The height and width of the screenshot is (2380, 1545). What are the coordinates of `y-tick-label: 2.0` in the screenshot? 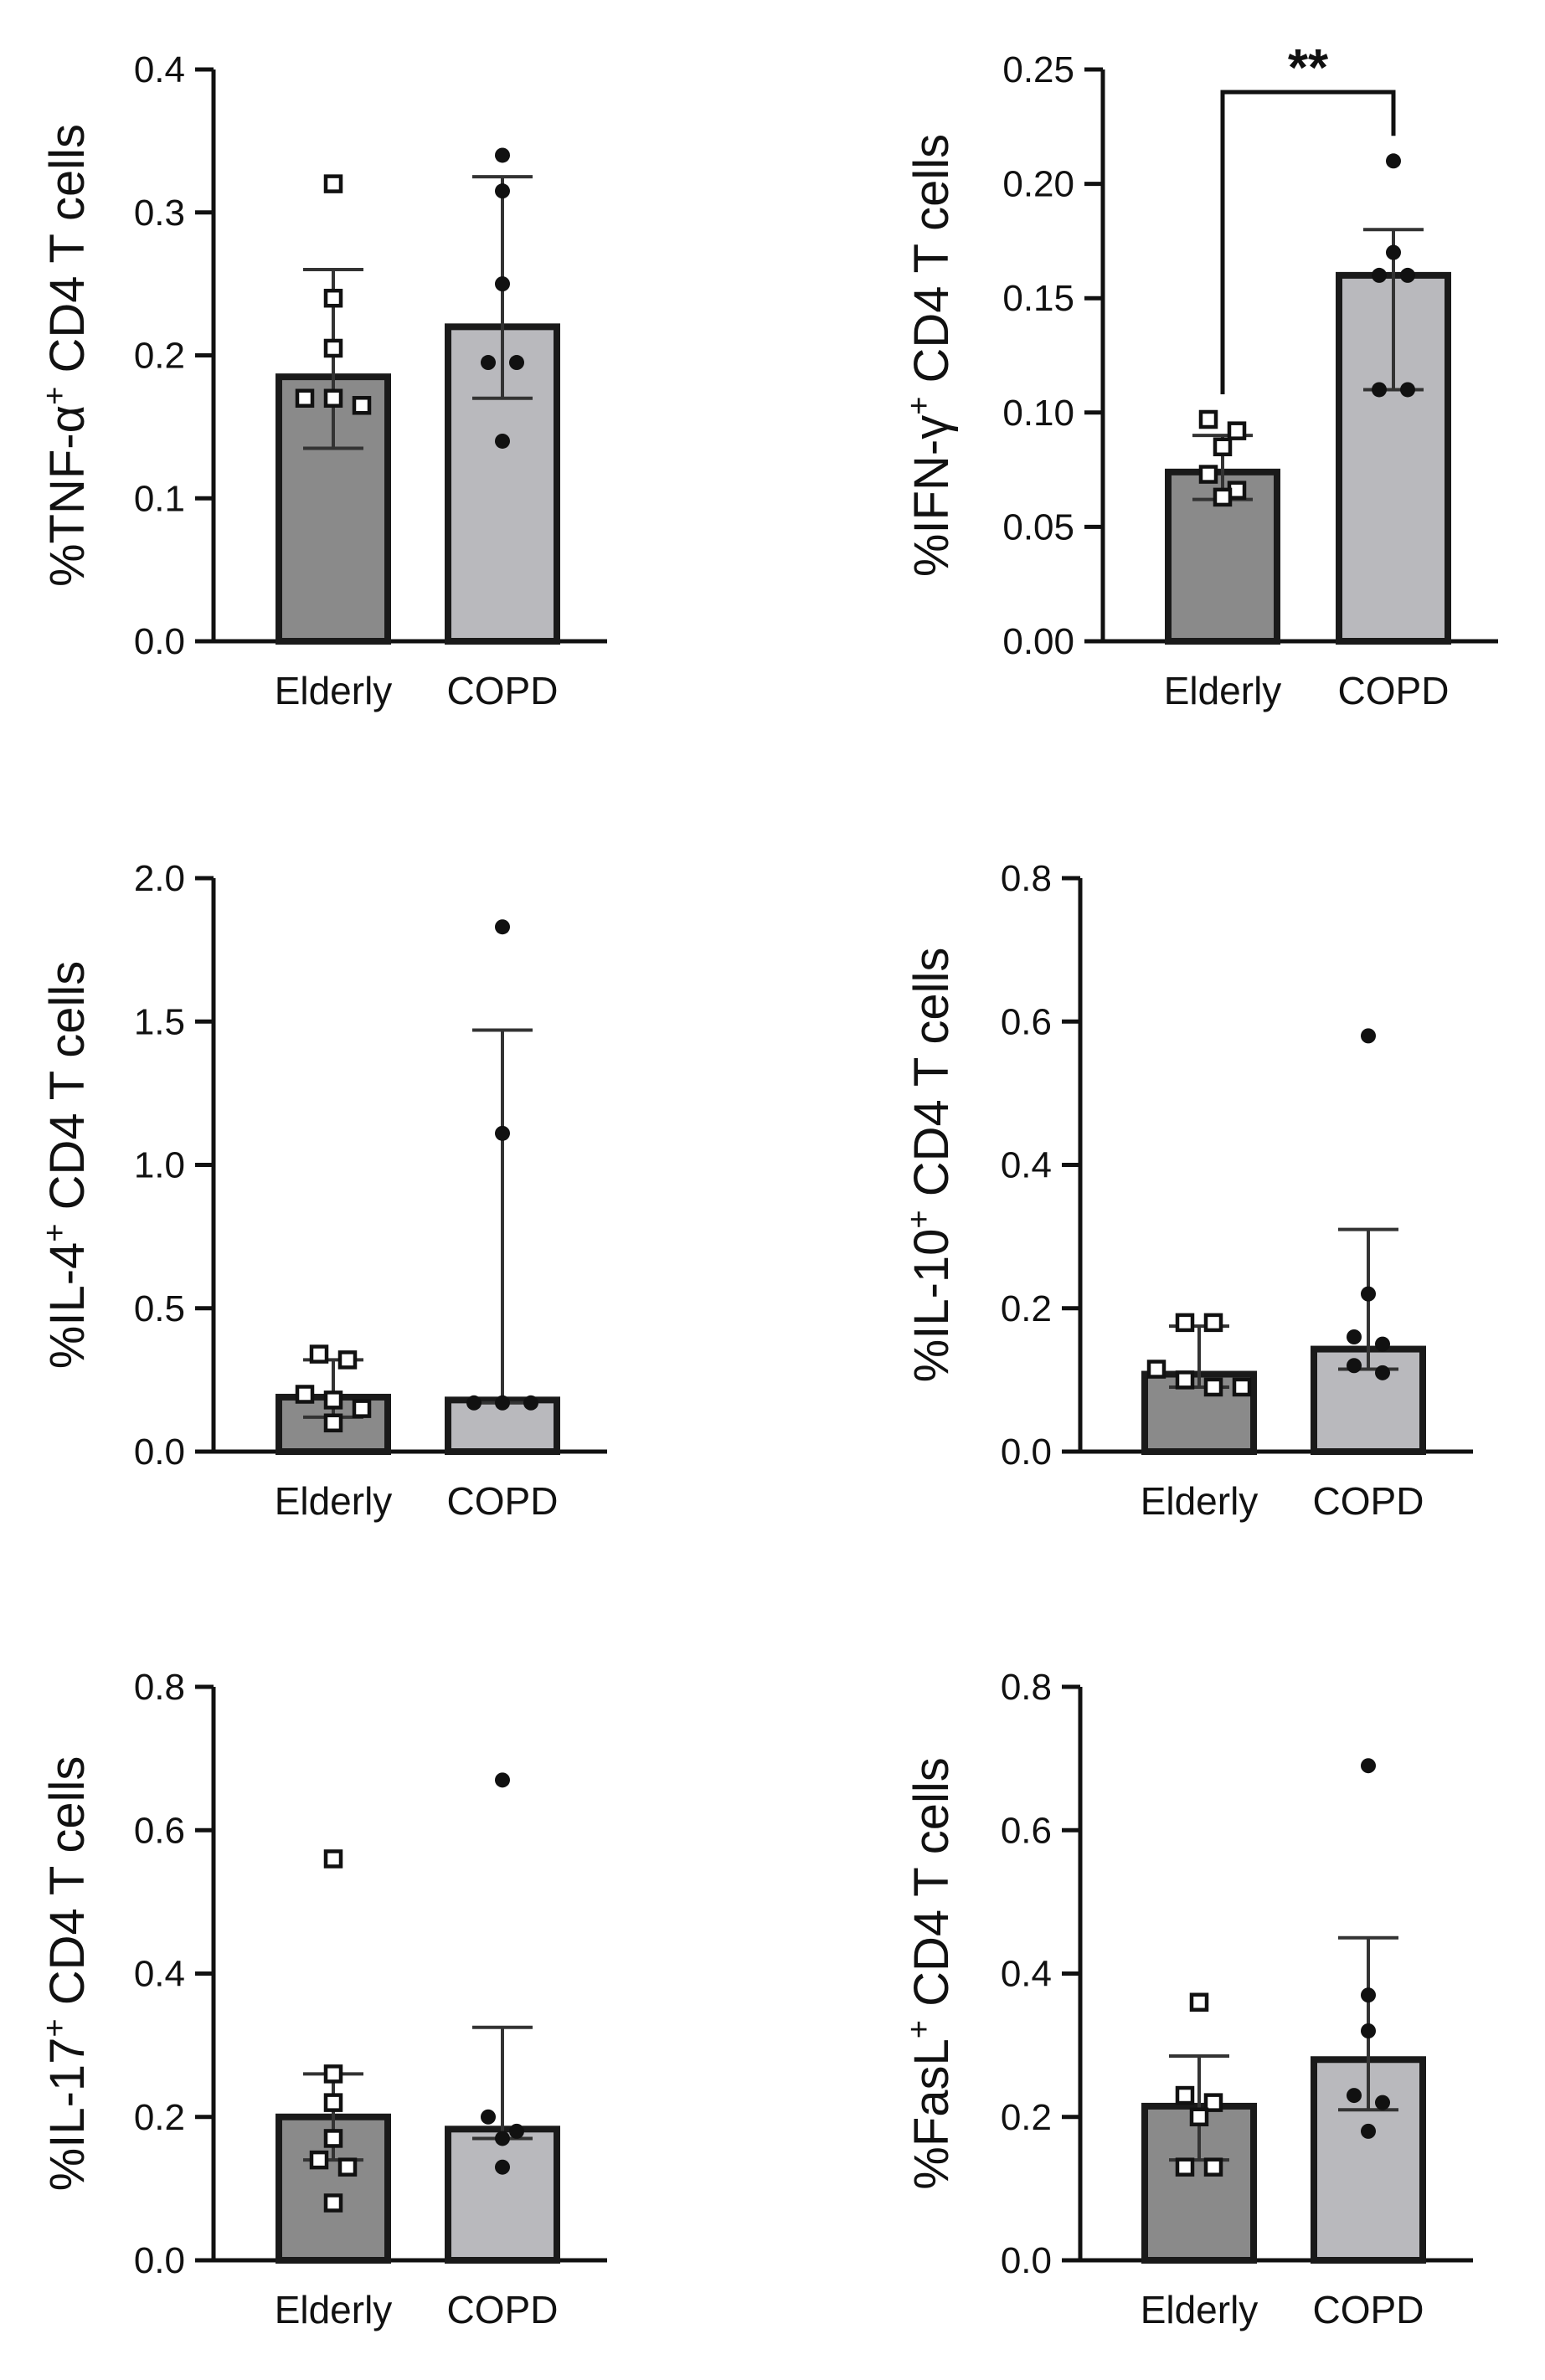 It's located at (159, 878).